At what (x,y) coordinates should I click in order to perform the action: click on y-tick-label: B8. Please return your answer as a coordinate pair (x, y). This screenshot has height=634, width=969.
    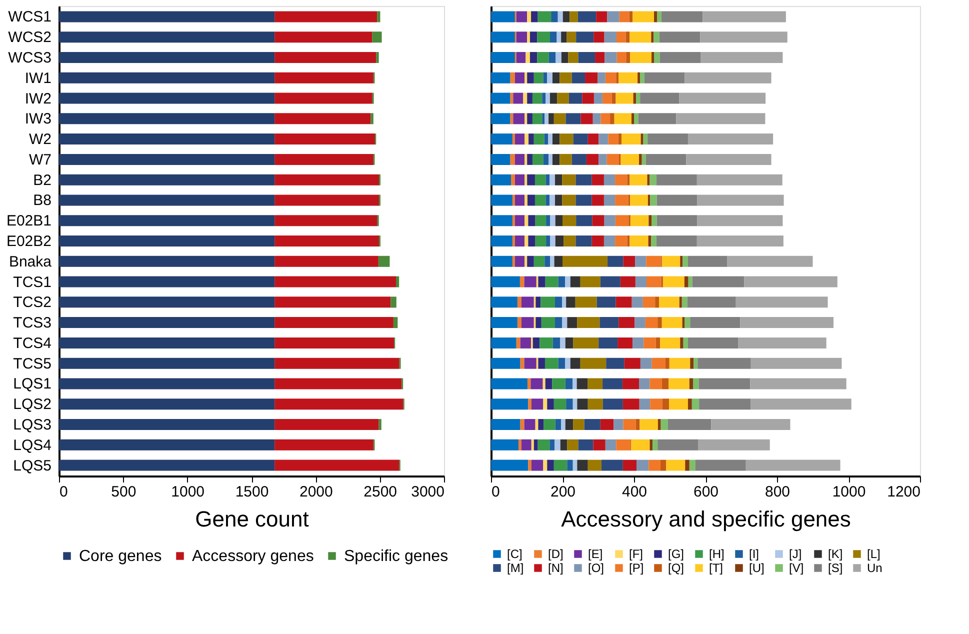
    Looking at the image, I should click on (42, 201).